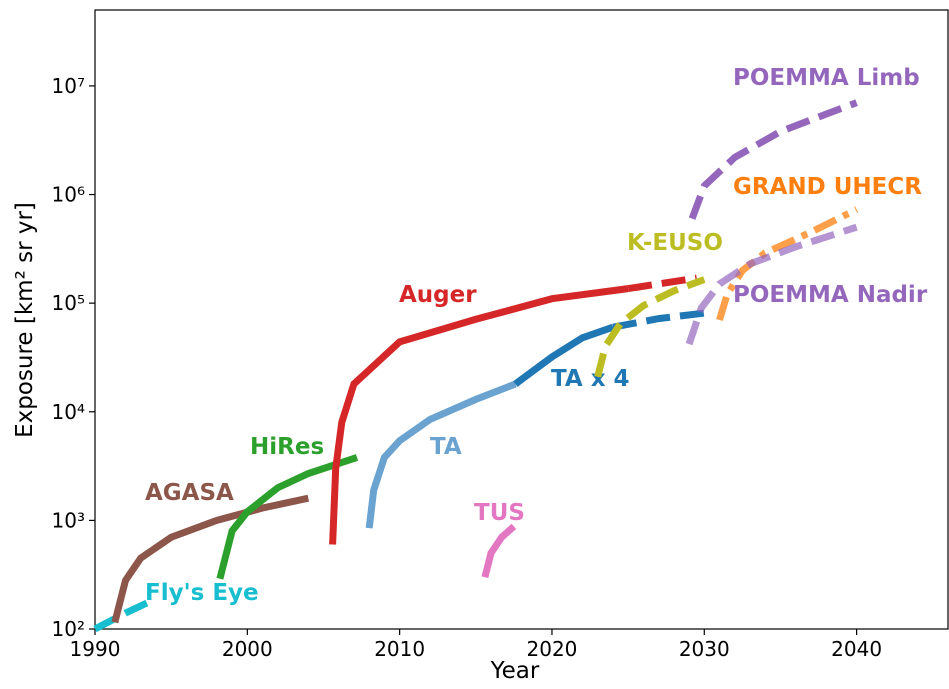 The image size is (949, 689). I want to click on x-tick-label: 2000, so click(247, 649).